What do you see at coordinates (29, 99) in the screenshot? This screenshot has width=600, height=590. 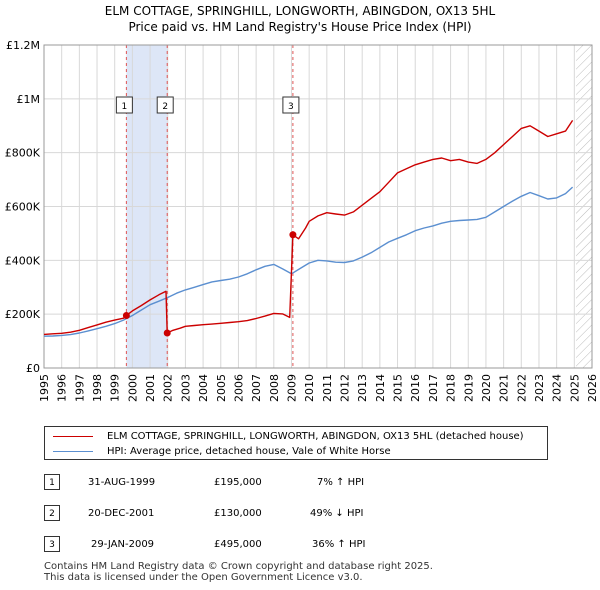 I see `y-tick-label: £1M` at bounding box center [29, 99].